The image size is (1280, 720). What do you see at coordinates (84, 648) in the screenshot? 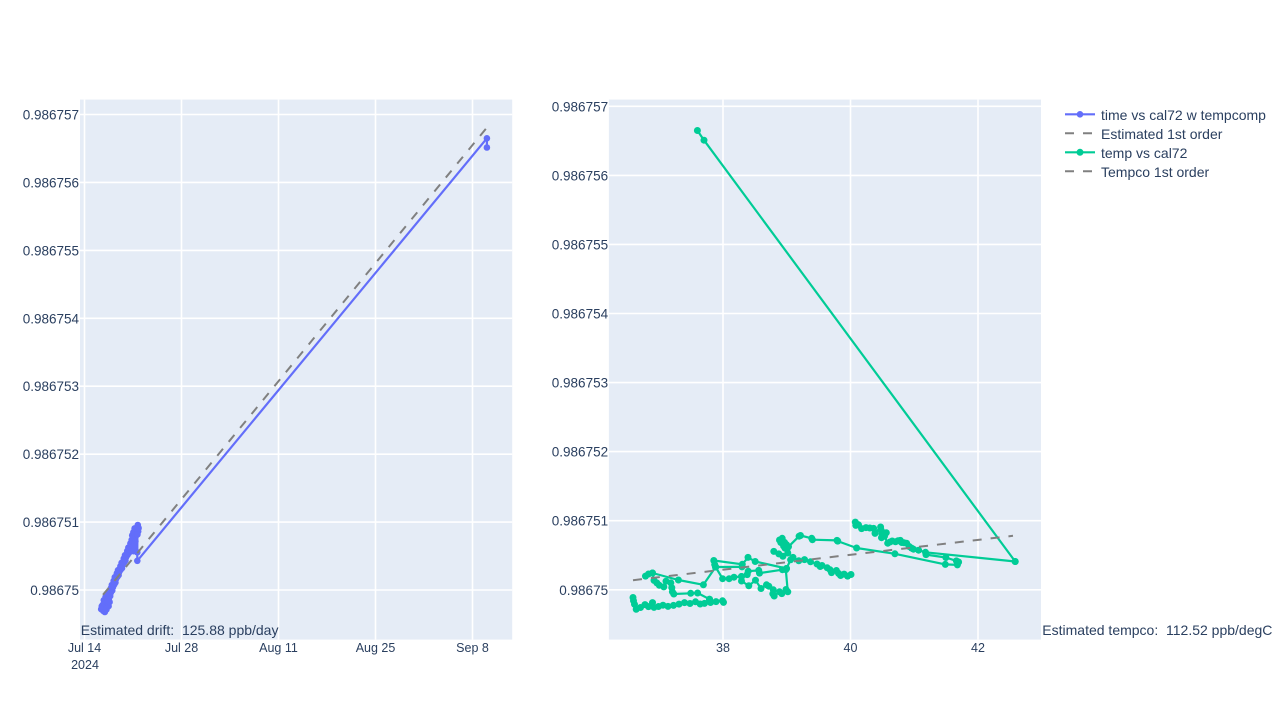
I see `svg-text: Jul 14` at bounding box center [84, 648].